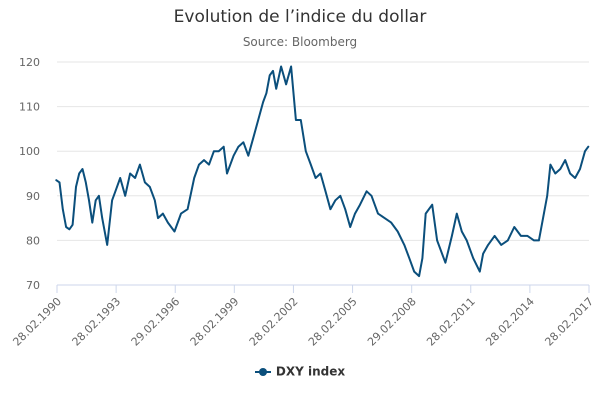  Describe the element at coordinates (97, 322) in the screenshot. I see `x-tick-label: 28.02.1993` at that location.